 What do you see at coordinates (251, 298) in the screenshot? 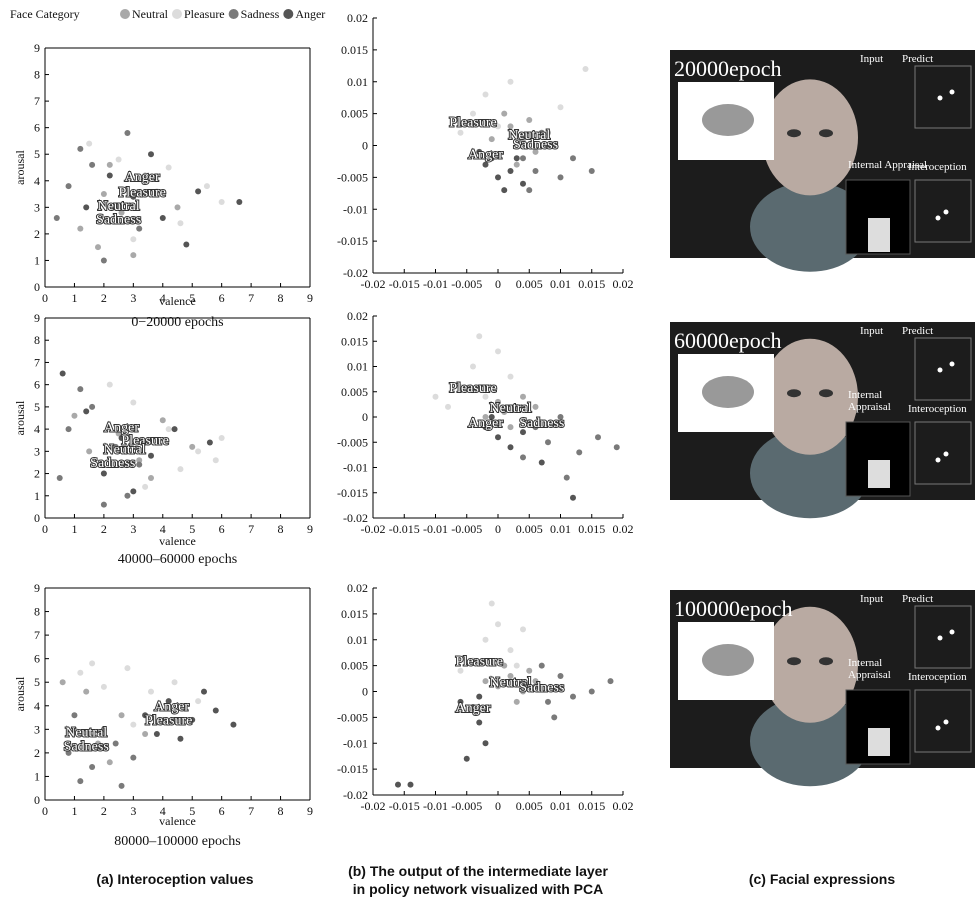
I see `x-tick-label: 7` at bounding box center [251, 298].